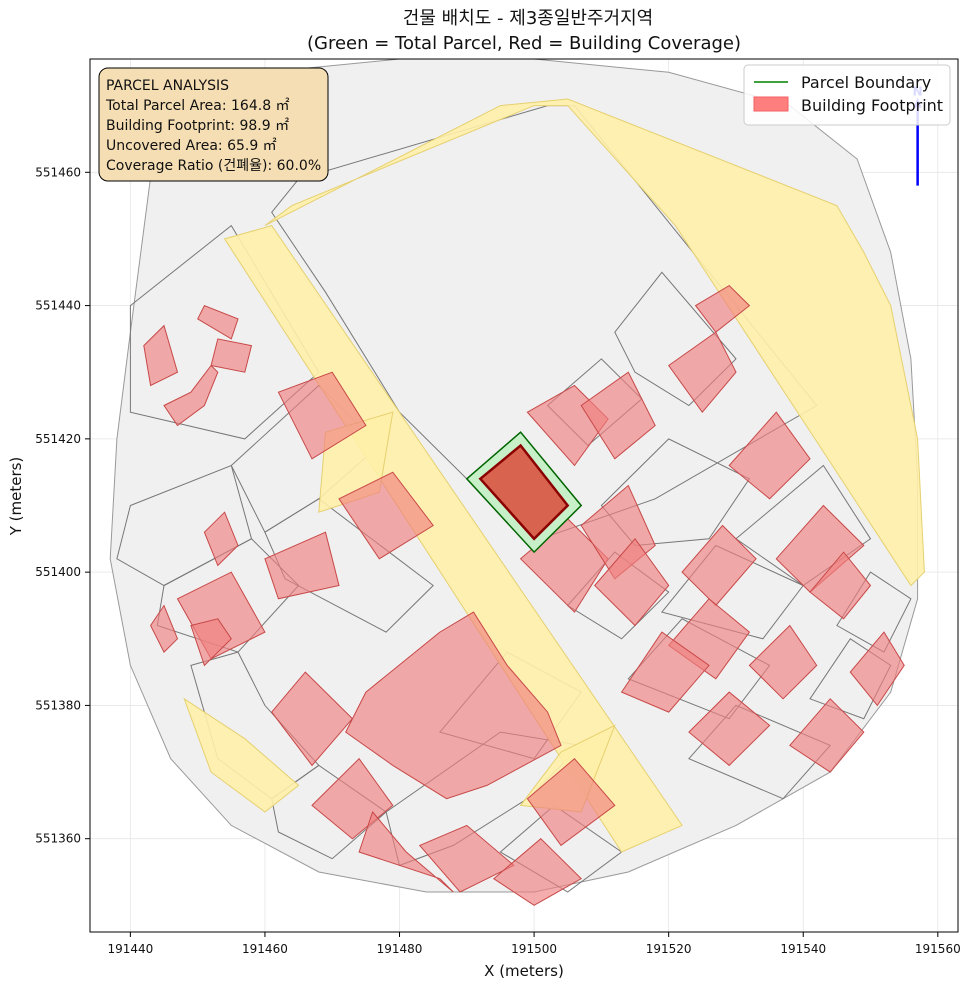 This screenshot has width=968, height=994. I want to click on info-line-total-area: Total Parcel Area: 164.8 ㎡, so click(197, 106).